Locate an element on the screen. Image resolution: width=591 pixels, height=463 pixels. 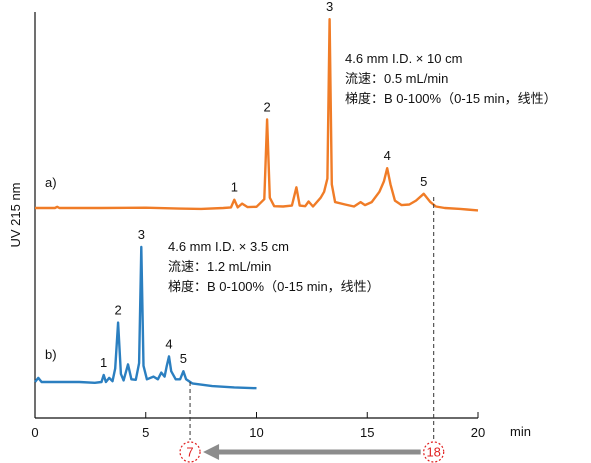
conditions-text: 流速：1.2 mL/min is located at coordinates (219, 266).